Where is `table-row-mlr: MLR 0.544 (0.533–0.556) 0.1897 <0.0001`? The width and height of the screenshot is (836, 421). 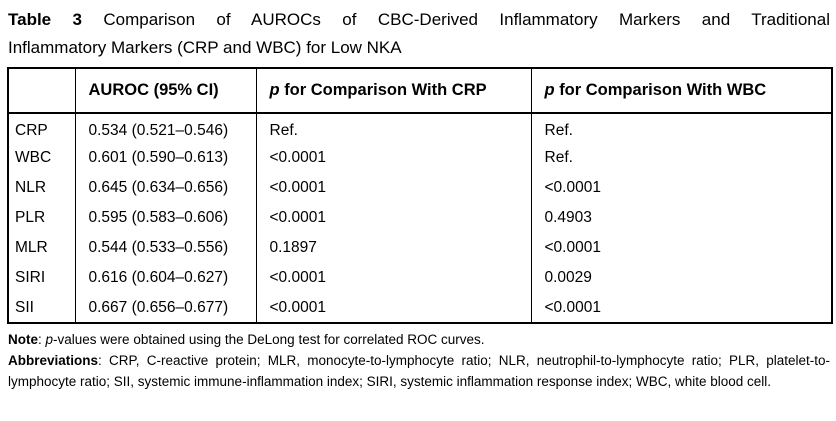 table-row-mlr: MLR 0.544 (0.533–0.556) 0.1897 <0.0001 is located at coordinates (420, 248).